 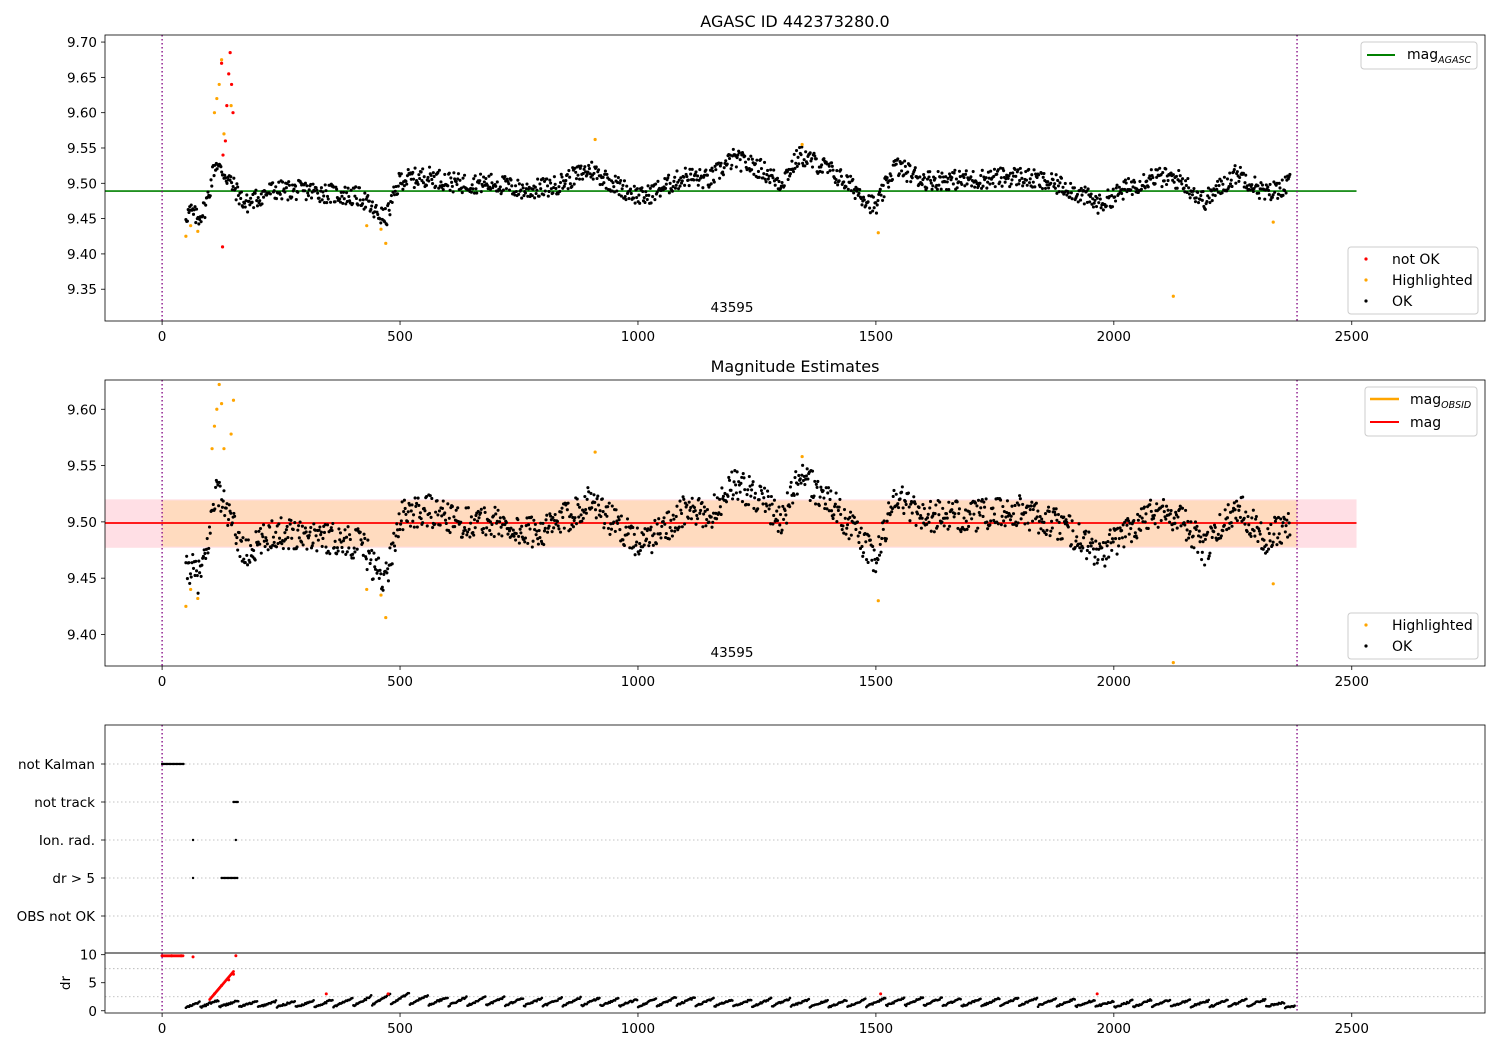 What do you see at coordinates (82, 255) in the screenshot?
I see `y-tick-label: 9.40` at bounding box center [82, 255].